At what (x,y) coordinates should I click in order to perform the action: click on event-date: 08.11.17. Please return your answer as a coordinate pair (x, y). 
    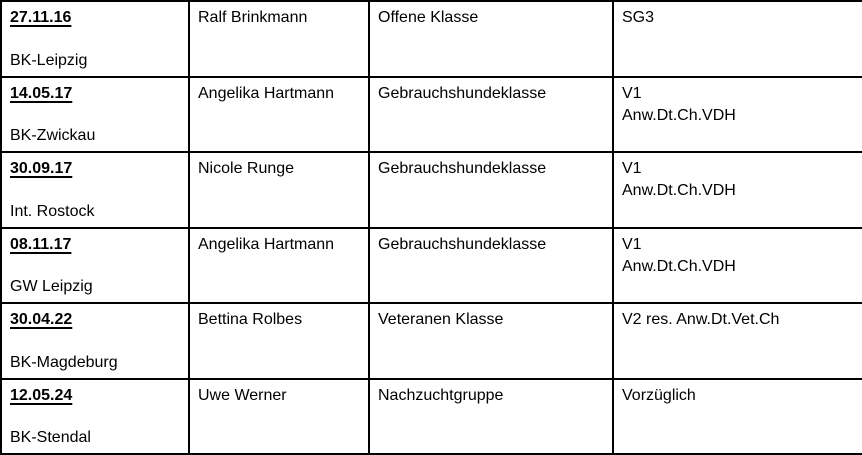
    Looking at the image, I should click on (41, 244).